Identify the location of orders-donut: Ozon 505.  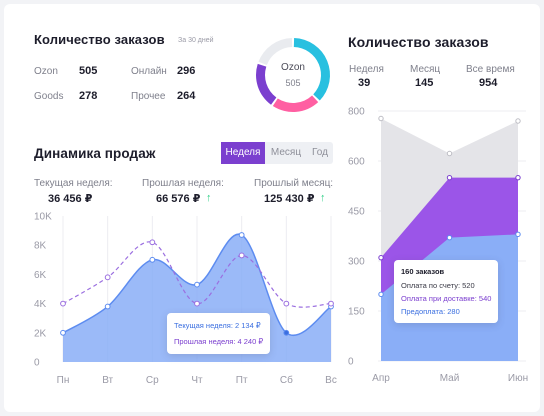
(293, 75).